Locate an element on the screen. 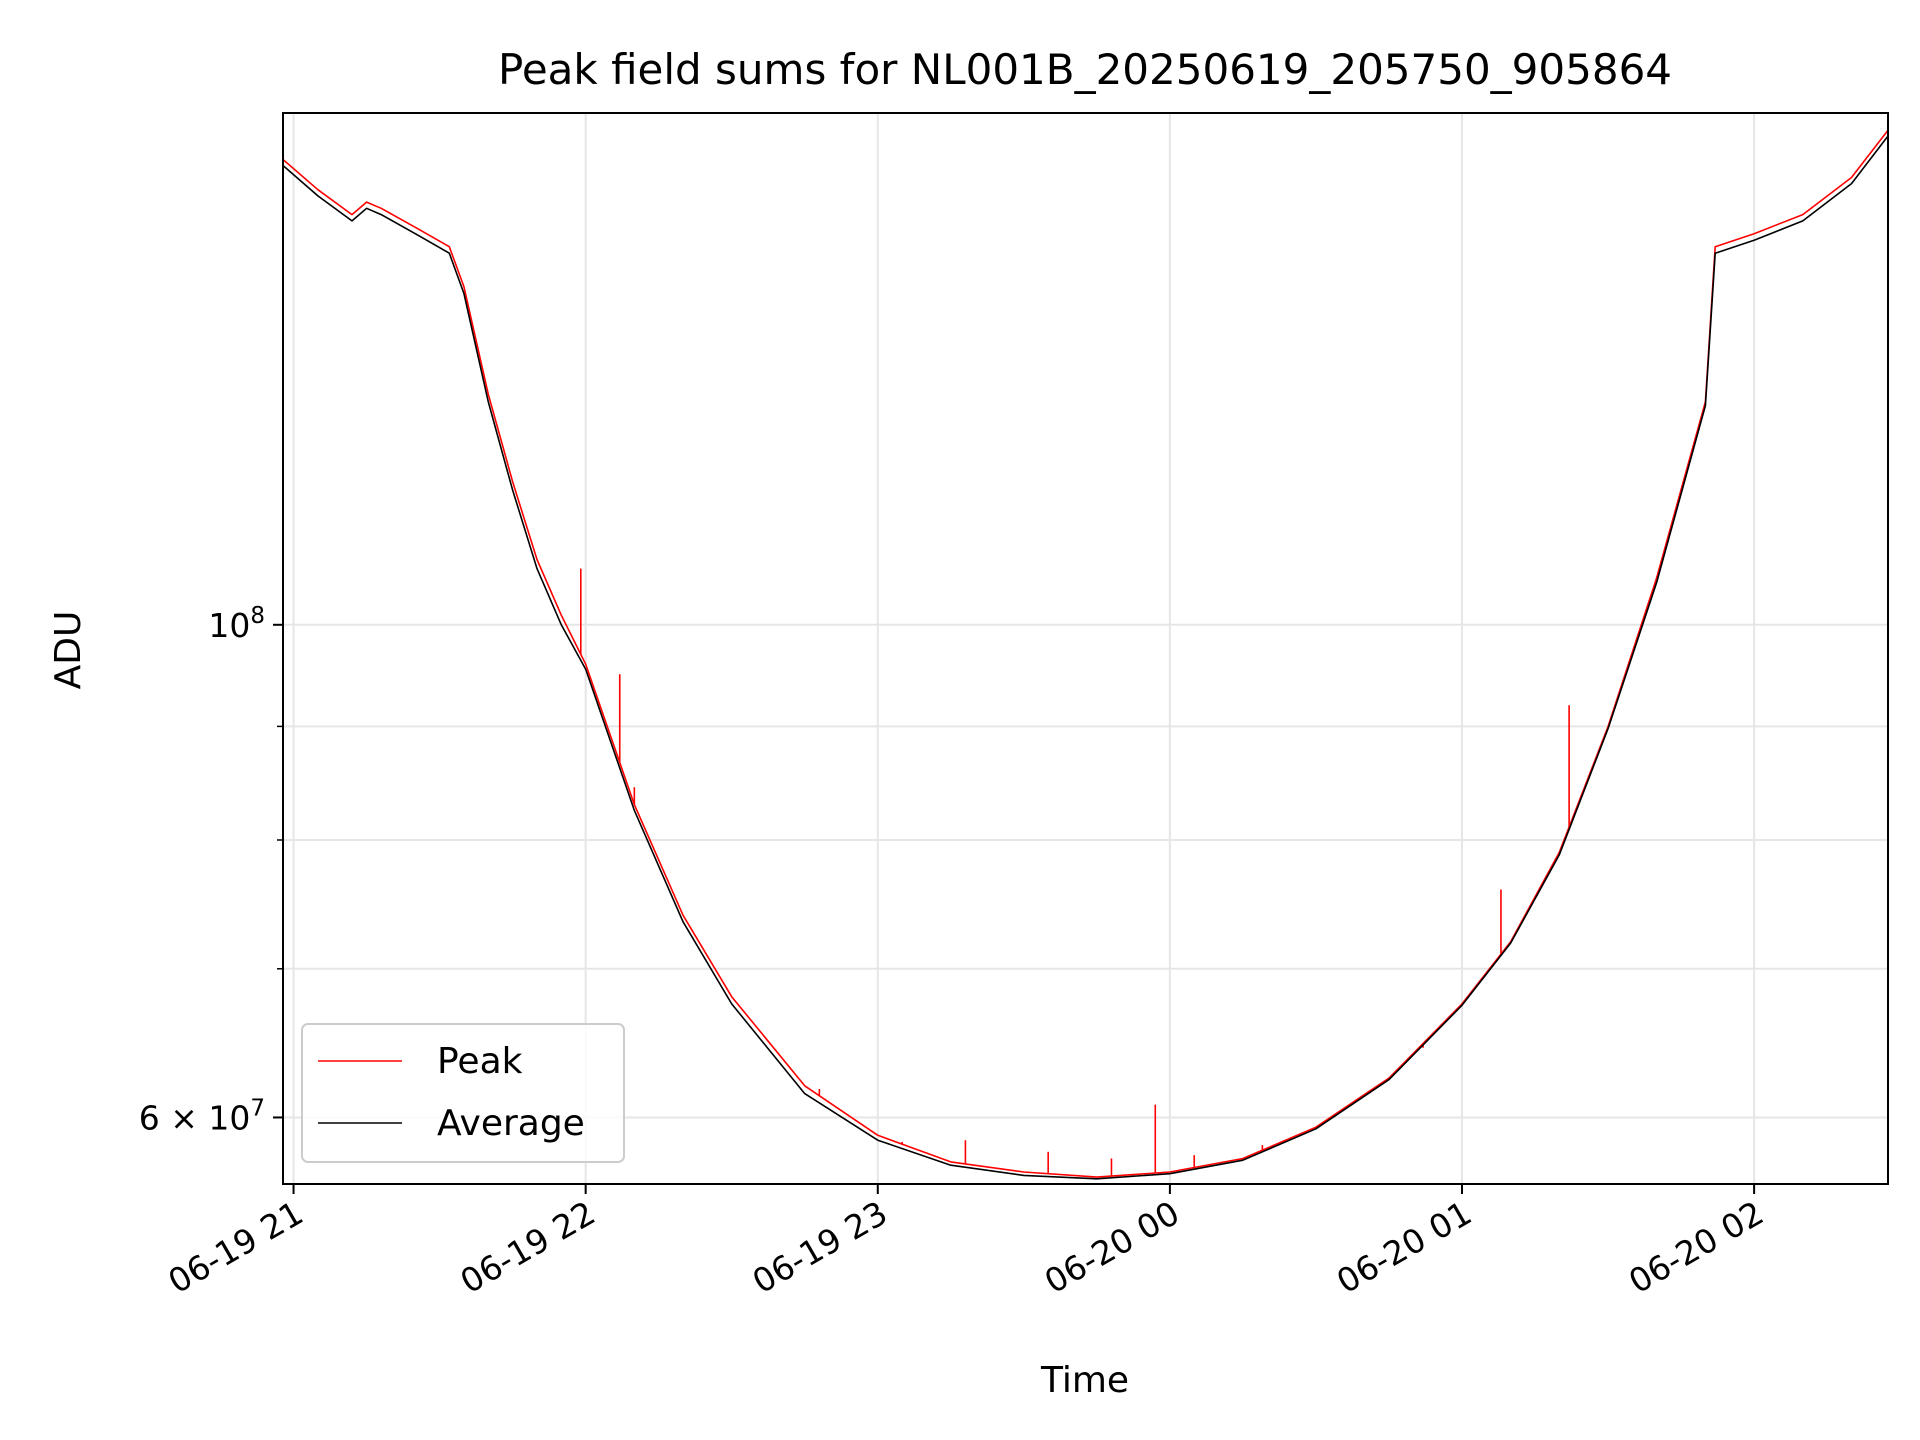 This screenshot has height=1440, width=1920. y-axis: 108 6 × 107 is located at coordinates (211, 870).